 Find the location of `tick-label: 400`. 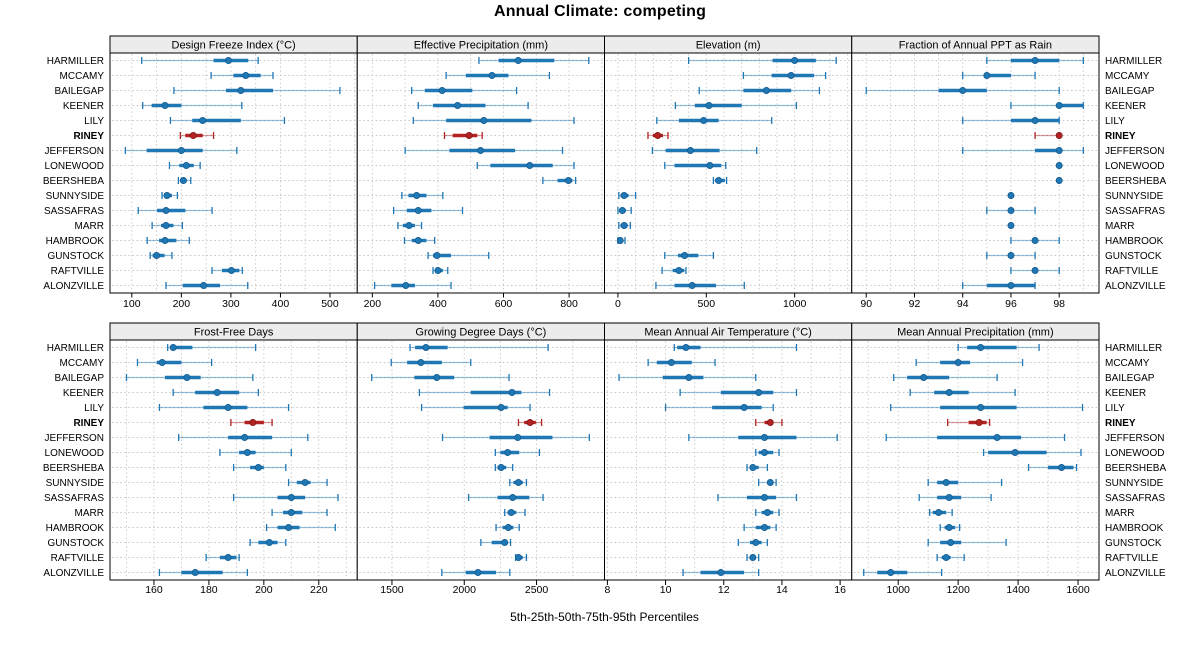

tick-label: 400 is located at coordinates (438, 304).